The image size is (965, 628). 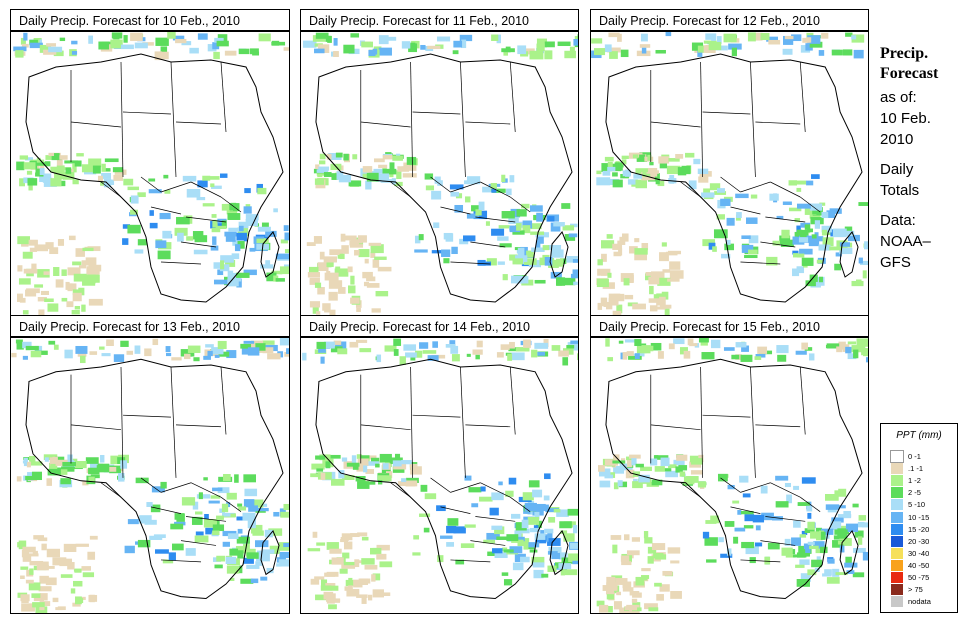 I want to click on data-line-3: GFS, so click(x=895, y=262).